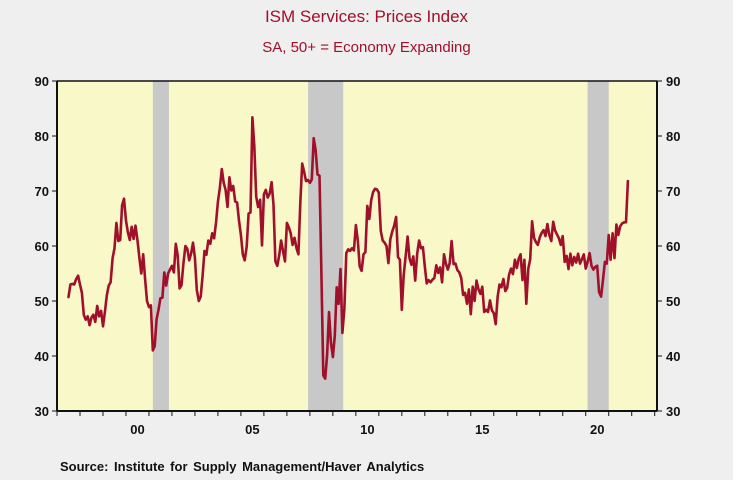  Describe the element at coordinates (42, 136) in the screenshot. I see `y-tick-label-left: 80` at that location.